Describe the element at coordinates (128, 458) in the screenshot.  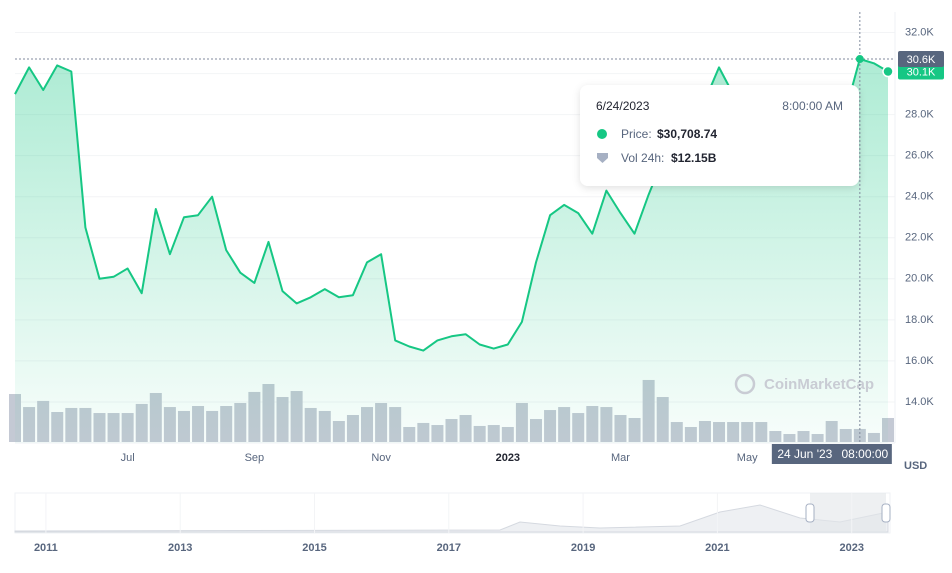
I see `x-tick-label: Jul` at that location.